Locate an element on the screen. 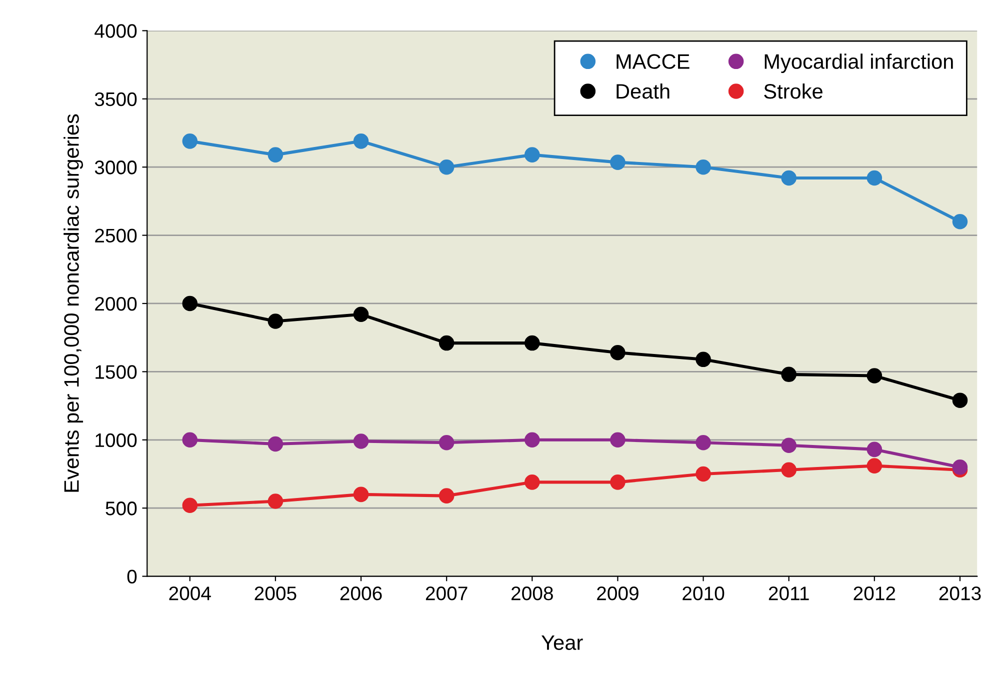 The height and width of the screenshot is (682, 994). legend-label: MACCE is located at coordinates (653, 61).